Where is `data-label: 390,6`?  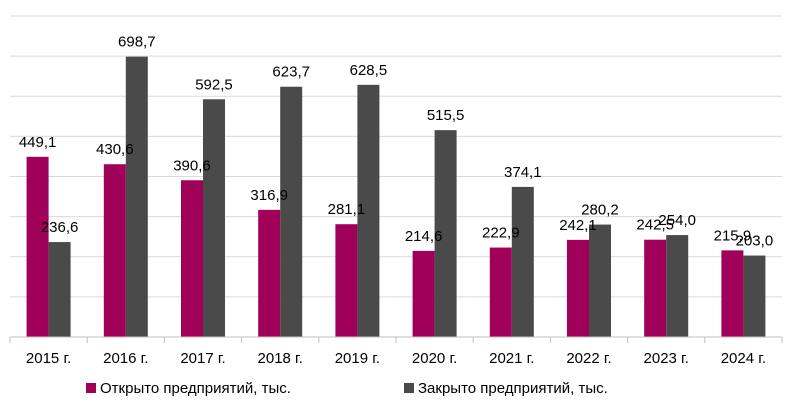
data-label: 390,6 is located at coordinates (192, 165).